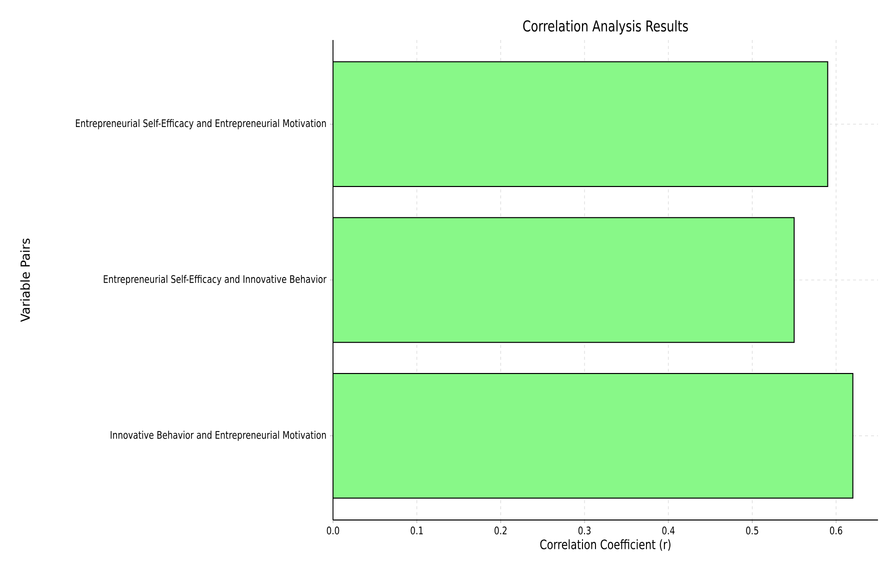 The width and height of the screenshot is (879, 565). I want to click on x-tick-label: 0.3, so click(584, 530).